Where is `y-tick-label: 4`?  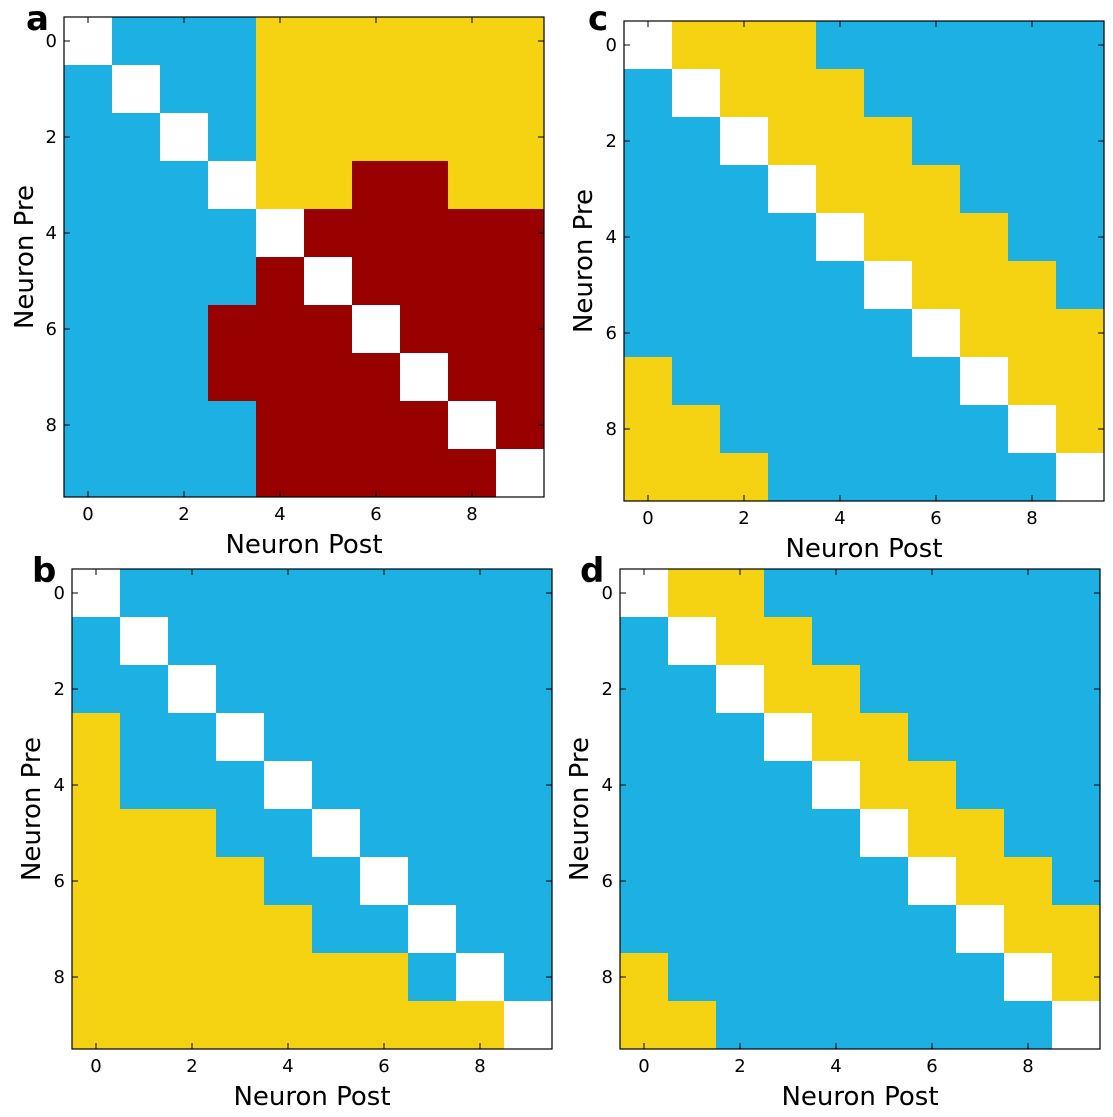
y-tick-label: 4 is located at coordinates (611, 237).